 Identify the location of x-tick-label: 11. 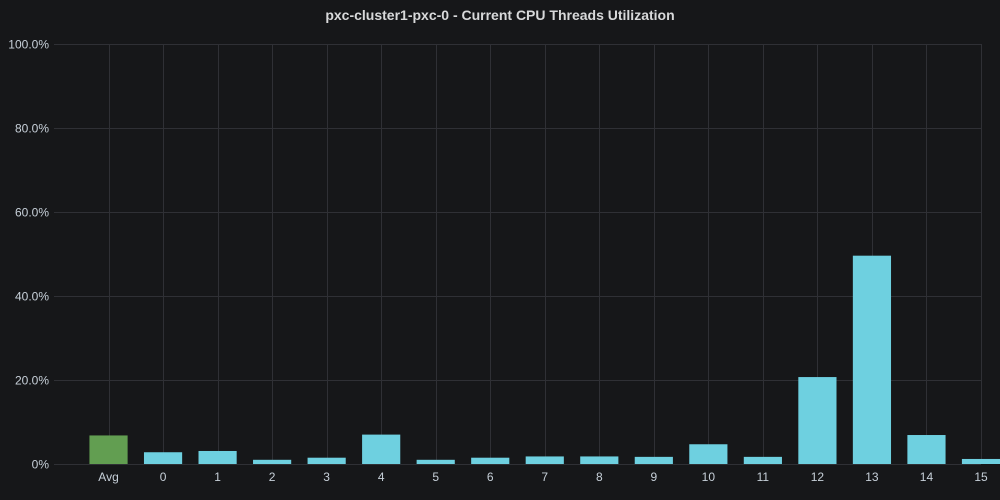
(763, 477).